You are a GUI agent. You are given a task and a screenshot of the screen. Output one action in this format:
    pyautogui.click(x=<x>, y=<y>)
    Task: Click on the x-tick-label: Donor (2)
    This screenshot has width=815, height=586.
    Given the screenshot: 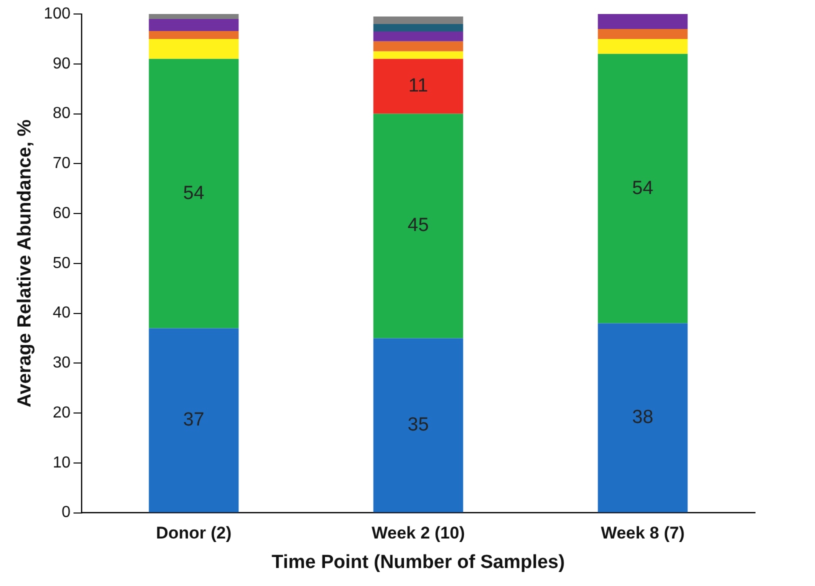 What is the action you would take?
    pyautogui.click(x=194, y=533)
    